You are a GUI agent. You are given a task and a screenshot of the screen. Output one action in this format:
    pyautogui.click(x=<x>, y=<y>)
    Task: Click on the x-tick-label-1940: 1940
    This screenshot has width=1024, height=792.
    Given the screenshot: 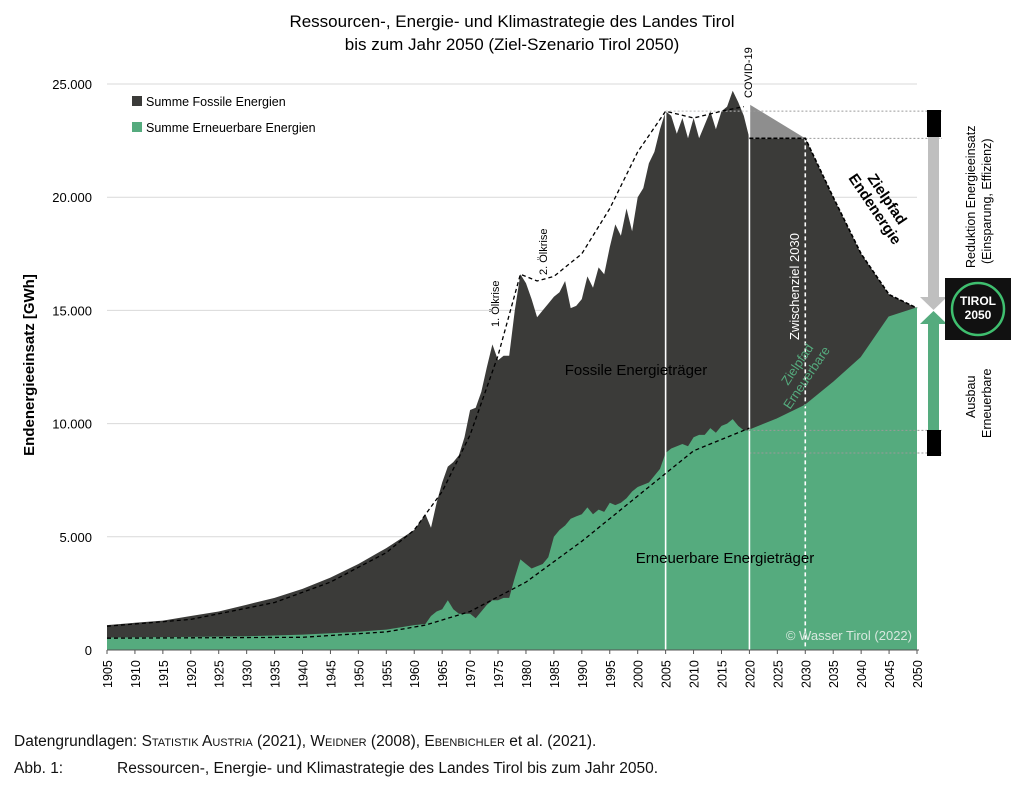 What is the action you would take?
    pyautogui.click(x=304, y=674)
    